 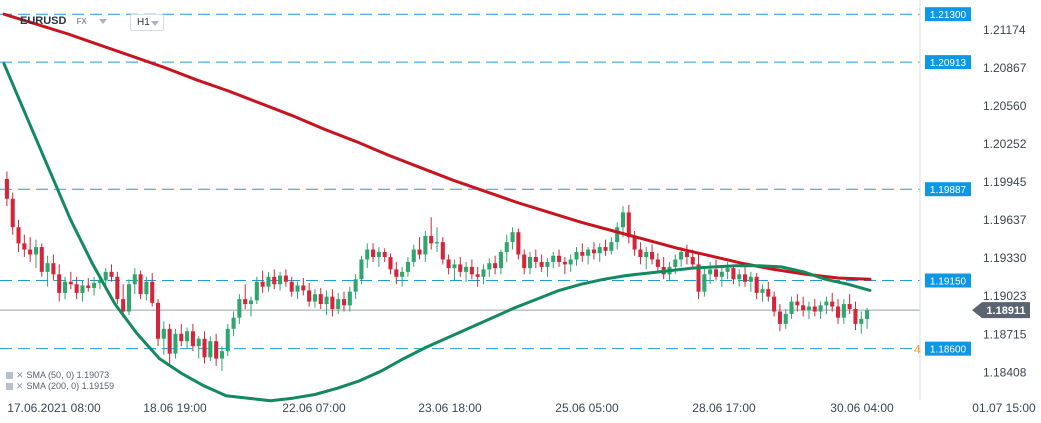 I want to click on timeframe-select: H1, so click(x=147, y=22).